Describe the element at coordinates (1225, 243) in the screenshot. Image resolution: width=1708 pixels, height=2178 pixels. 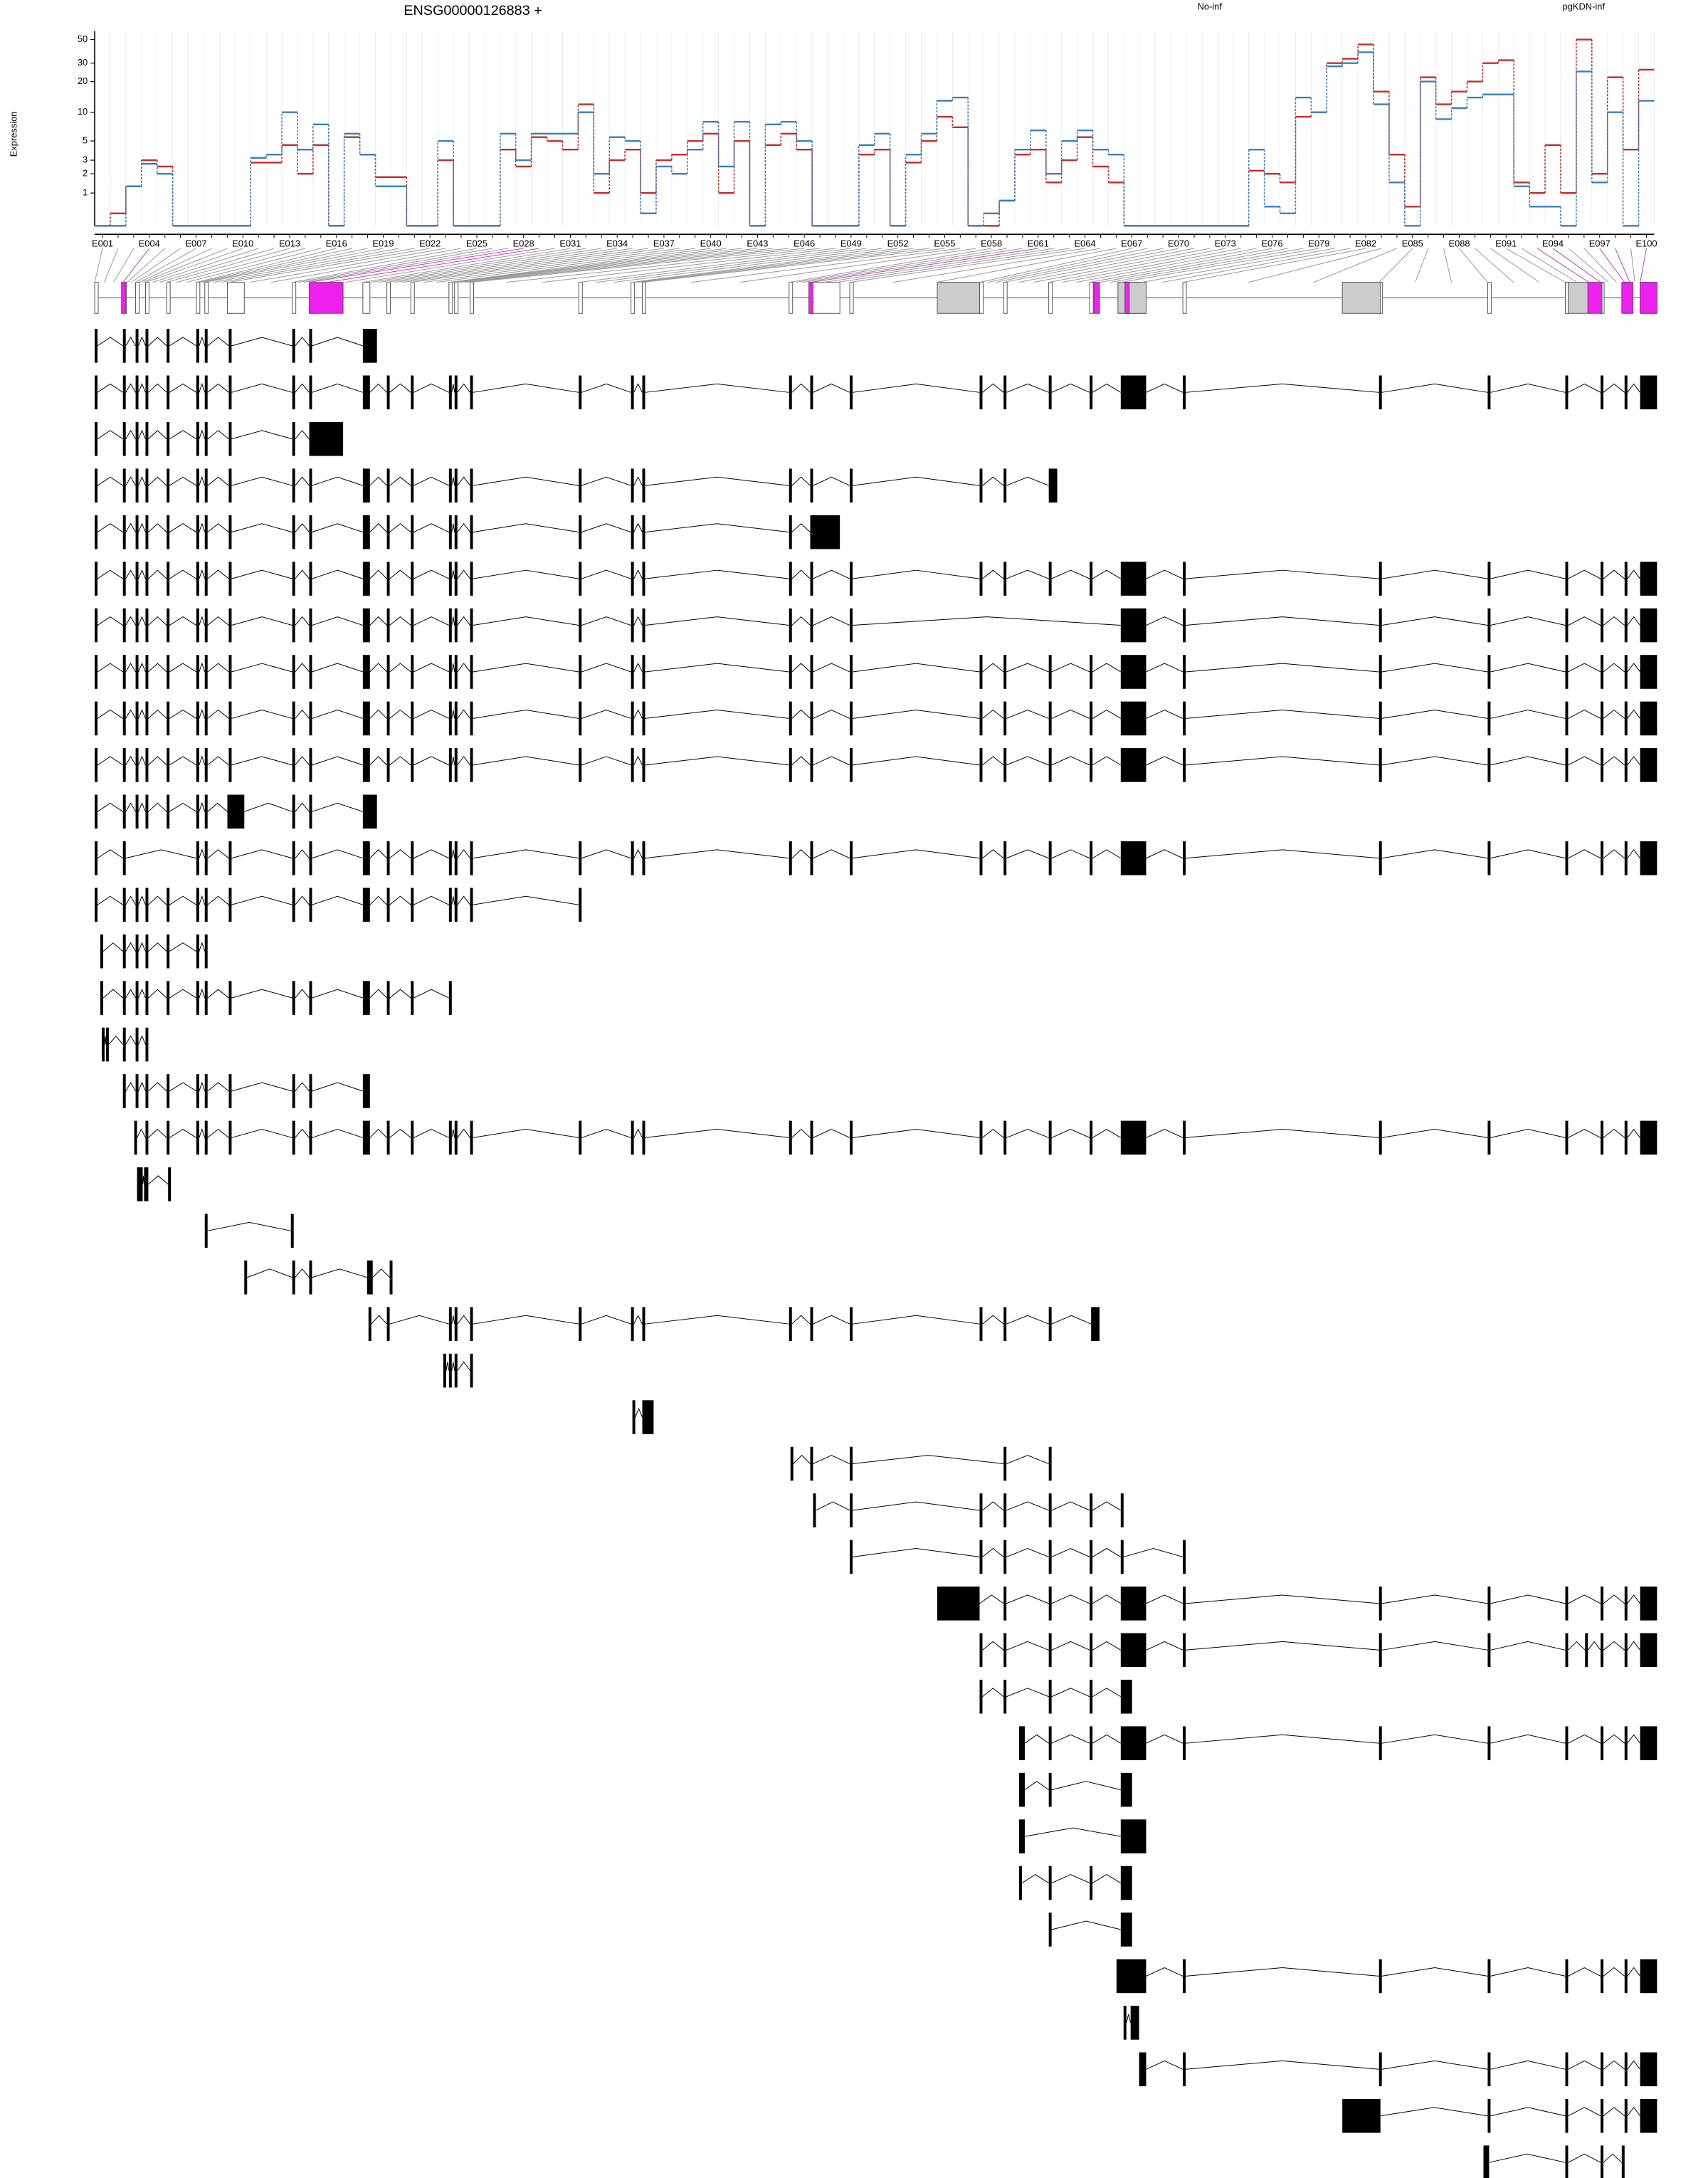
I see `x-tick-label: E073` at that location.